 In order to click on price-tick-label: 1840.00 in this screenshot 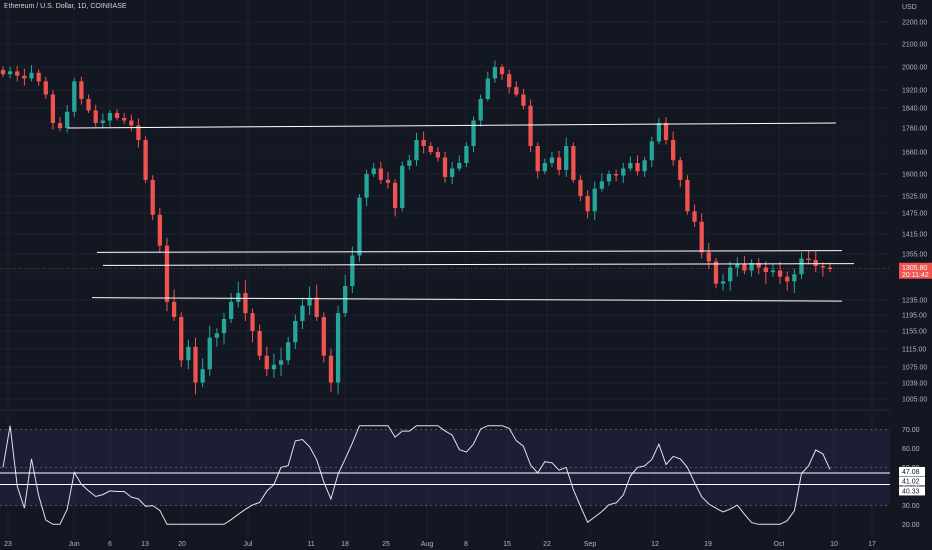, I will do `click(914, 109)`.